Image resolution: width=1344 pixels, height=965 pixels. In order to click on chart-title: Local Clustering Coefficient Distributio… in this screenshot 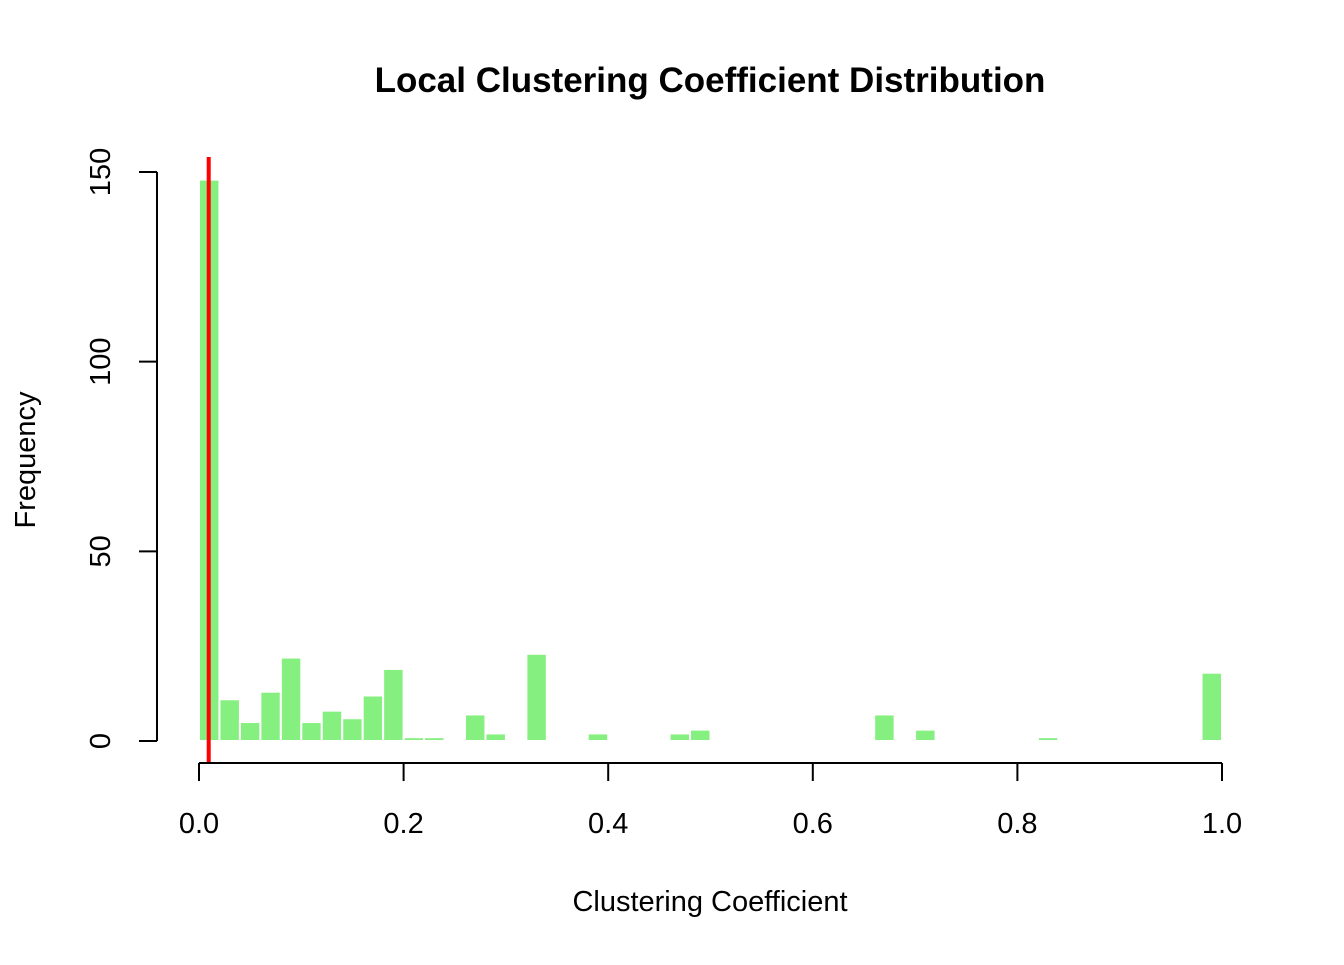, I will do `click(710, 80)`.